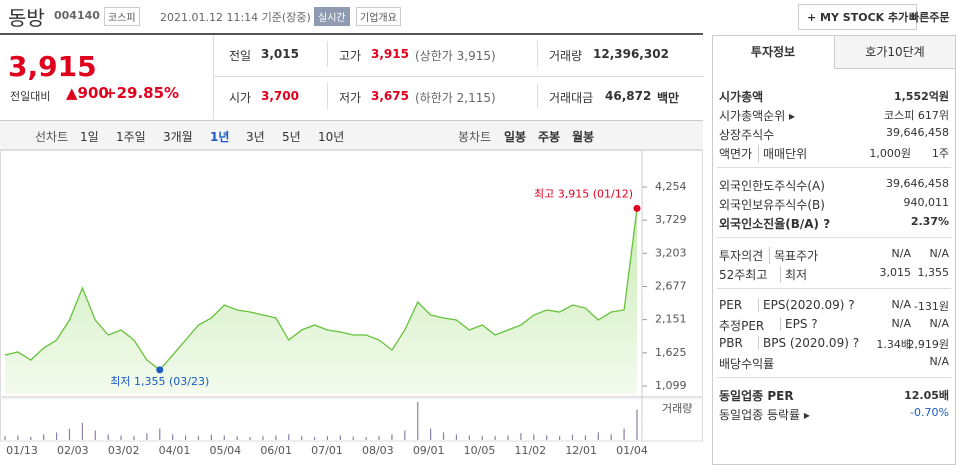 The image size is (958, 465). Describe the element at coordinates (917, 183) in the screenshot. I see `info-value: 39,646,458` at that location.